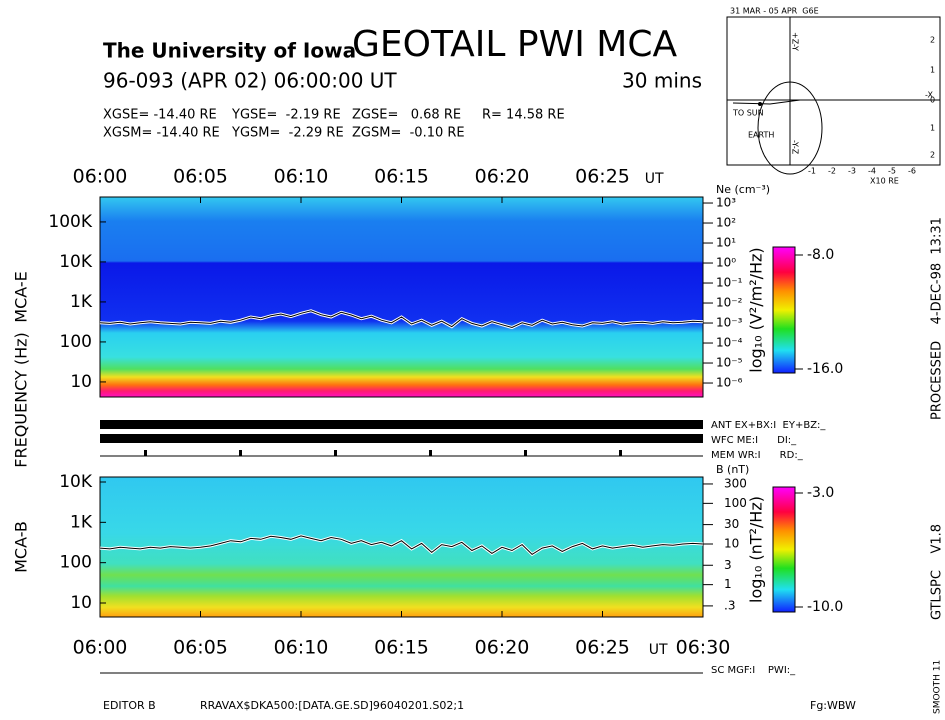 Image resolution: width=945 pixels, height=720 pixels. What do you see at coordinates (523, 115) in the screenshot?
I see `position-item: R= 14.58 RE` at bounding box center [523, 115].